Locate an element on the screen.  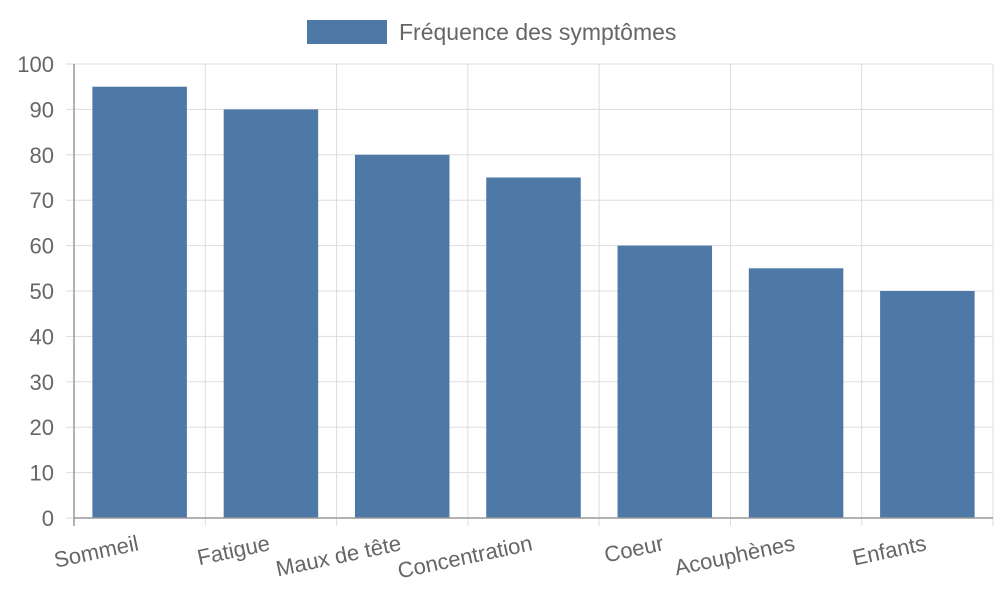
legend-swatch is located at coordinates (347, 32).